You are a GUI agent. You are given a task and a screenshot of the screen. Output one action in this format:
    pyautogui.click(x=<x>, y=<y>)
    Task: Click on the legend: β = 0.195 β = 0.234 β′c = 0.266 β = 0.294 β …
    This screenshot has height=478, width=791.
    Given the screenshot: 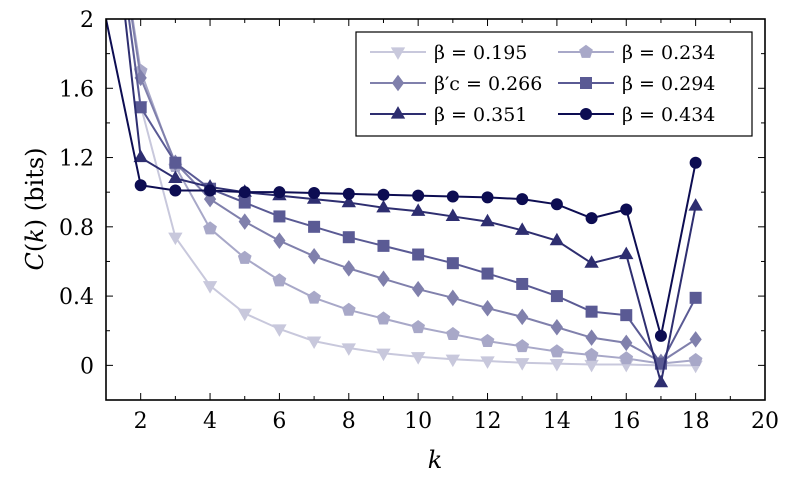 What is the action you would take?
    pyautogui.click(x=554, y=84)
    